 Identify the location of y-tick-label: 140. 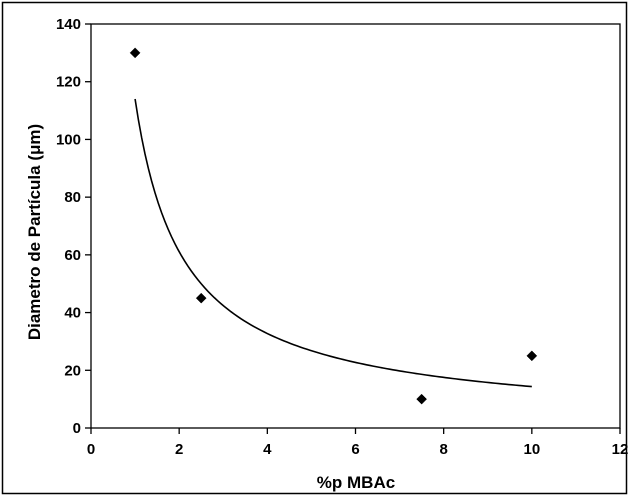
(68, 24).